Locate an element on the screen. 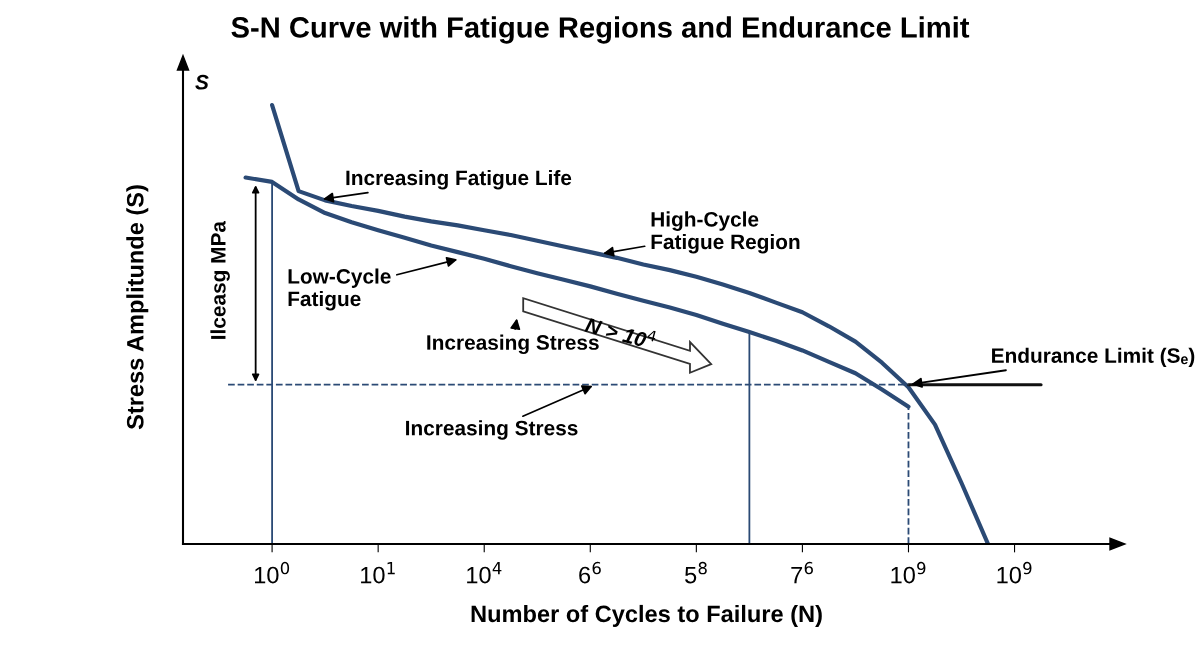 Image resolution: width=1200 pixels, height=654 pixels. ref-line-label: Endurance Limit (Sₑ) is located at coordinates (1093, 357).